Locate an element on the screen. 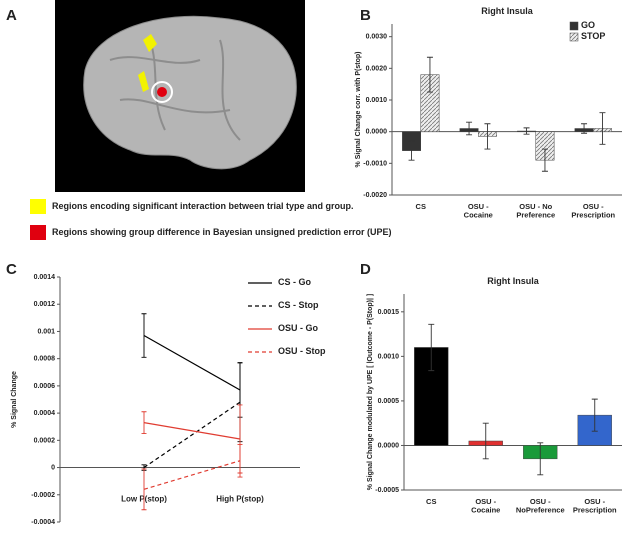 The width and height of the screenshot is (640, 535). panel-label: C is located at coordinates (11, 269).